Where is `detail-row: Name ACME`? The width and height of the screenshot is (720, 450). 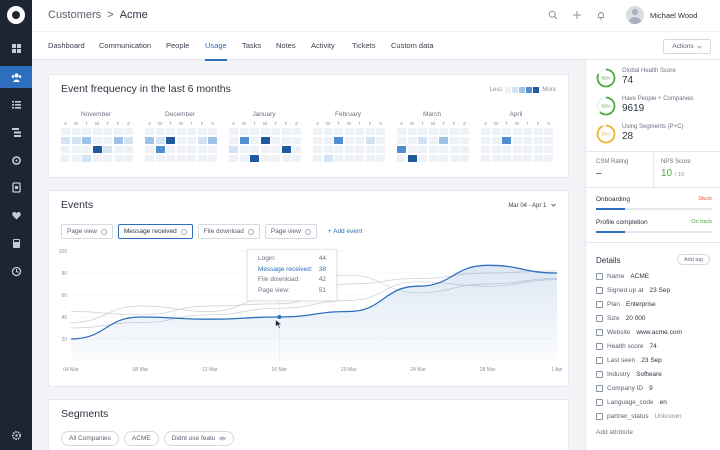 detail-row: Name ACME is located at coordinates (622, 276).